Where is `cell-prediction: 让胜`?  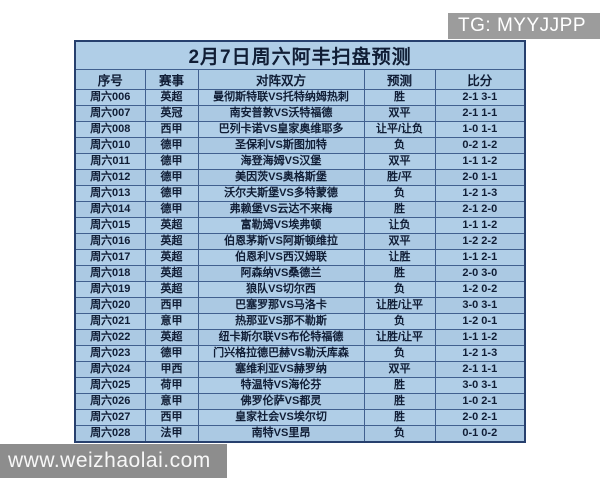
cell-prediction: 让胜 is located at coordinates (399, 257).